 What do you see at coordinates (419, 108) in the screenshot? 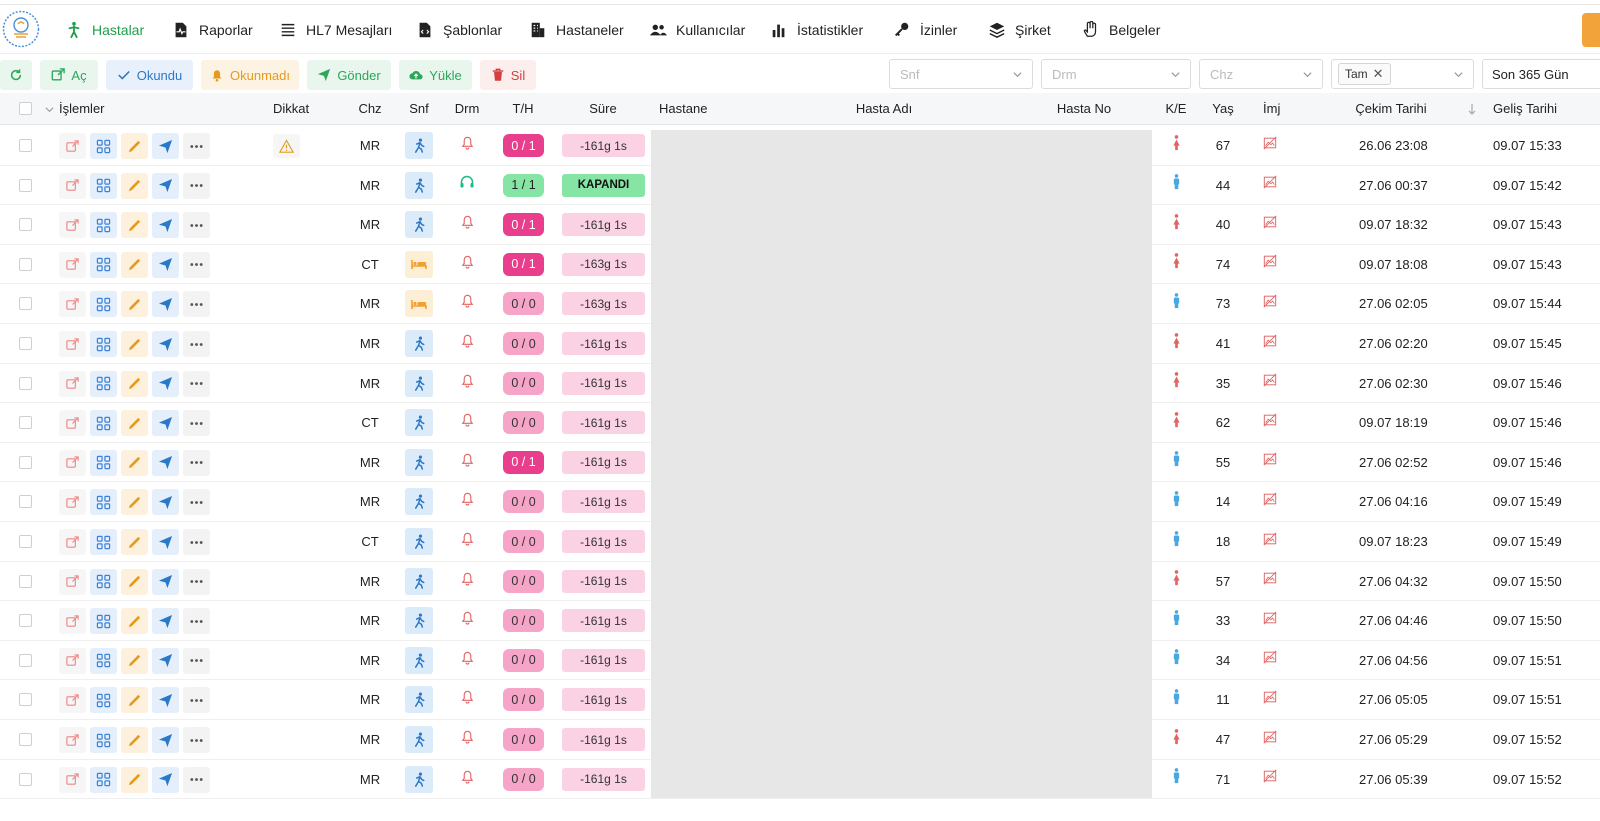
I see `col-snf: Snf` at bounding box center [419, 108].